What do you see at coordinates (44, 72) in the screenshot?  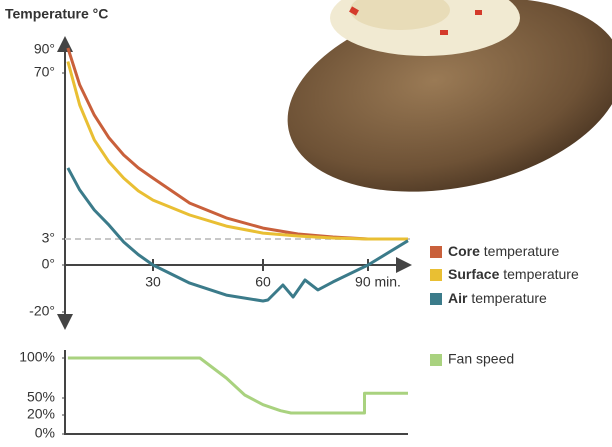 I see `y-tick-label: 70°` at bounding box center [44, 72].